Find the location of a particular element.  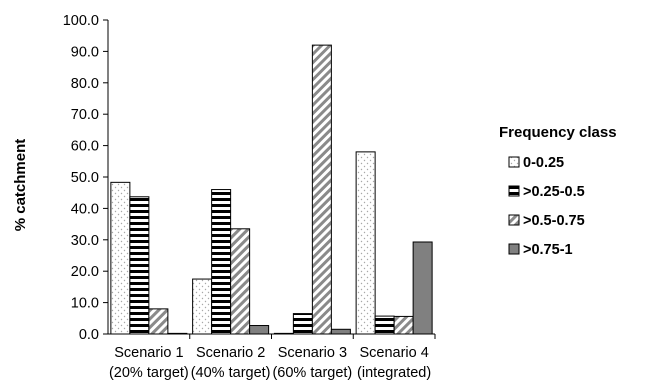

y-axis-label: % catchment is located at coordinates (20, 185).